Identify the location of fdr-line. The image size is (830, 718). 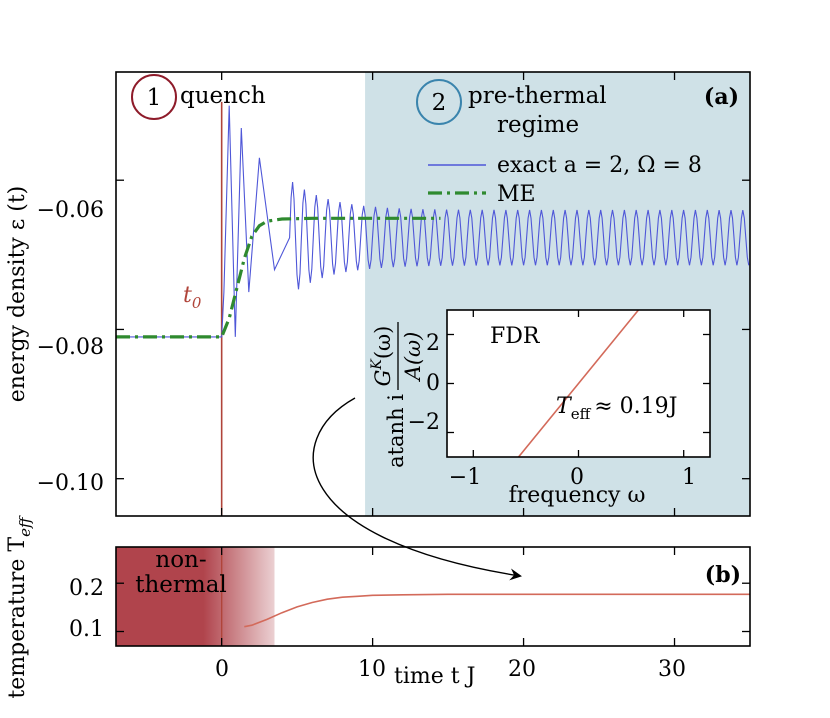
(578, 383).